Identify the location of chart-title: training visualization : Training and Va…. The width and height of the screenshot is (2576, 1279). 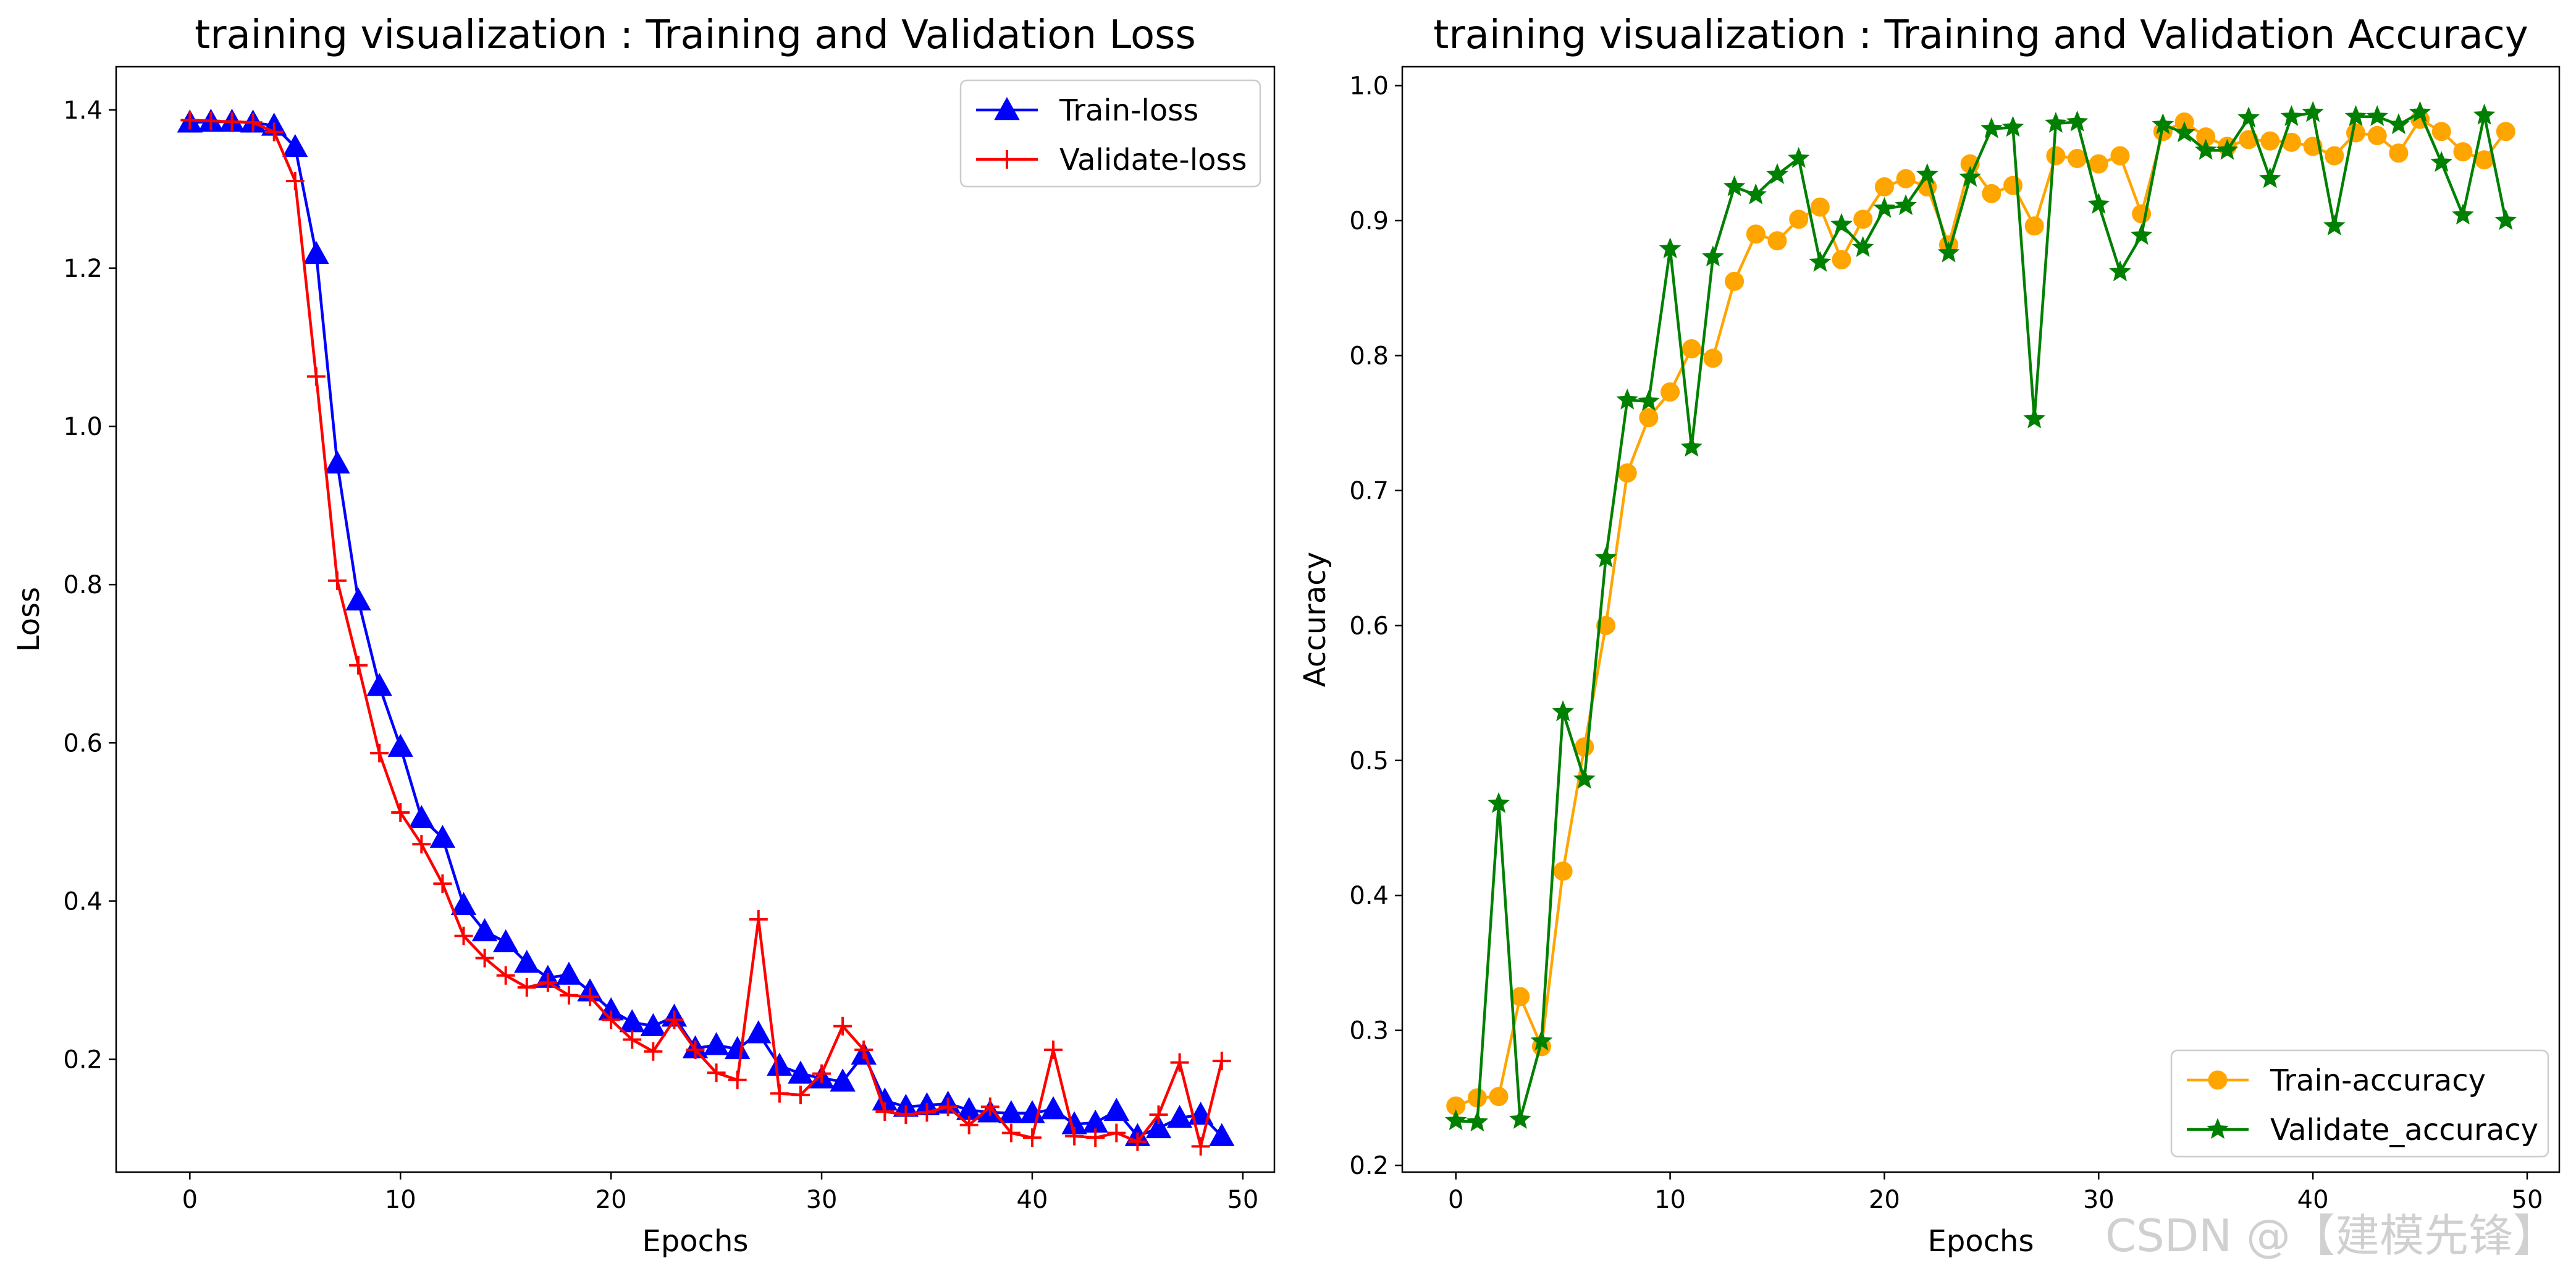
(696, 35).